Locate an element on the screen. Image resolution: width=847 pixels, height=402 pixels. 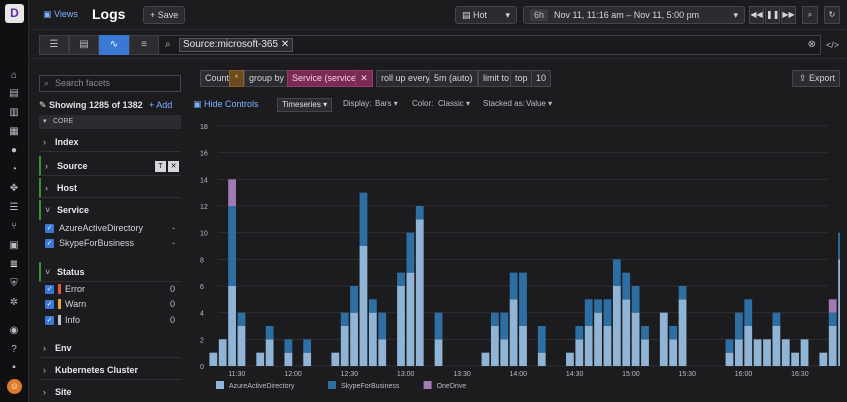
time-forward-icon: ▶▶ is located at coordinates (788, 15).